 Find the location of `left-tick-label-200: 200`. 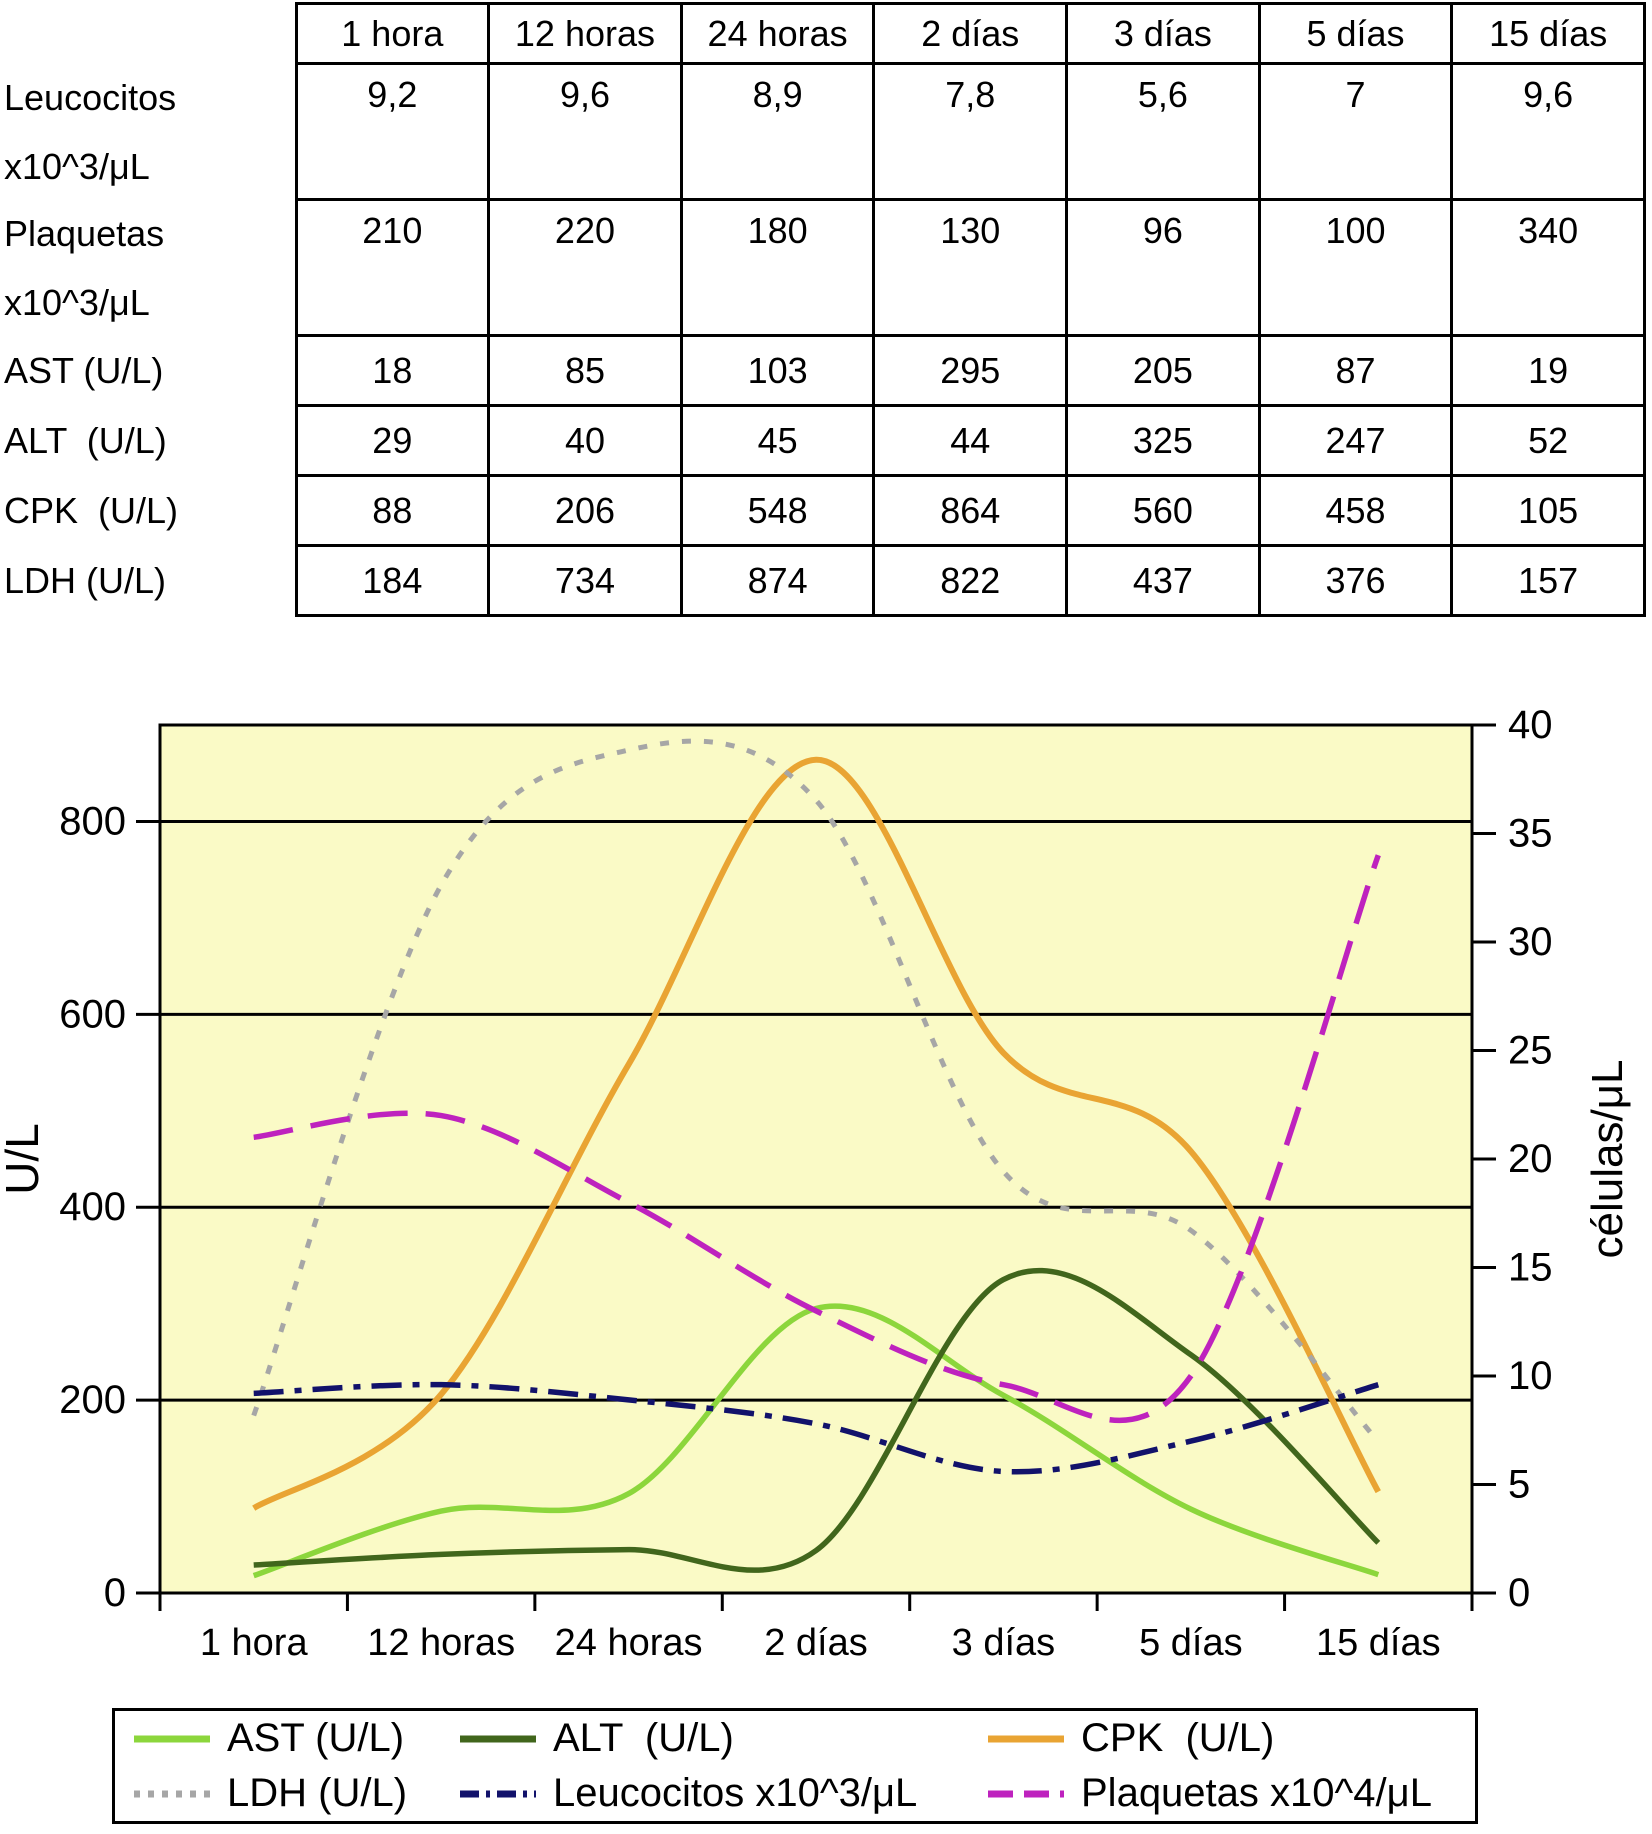

left-tick-label-200: 200 is located at coordinates (92, 1400).